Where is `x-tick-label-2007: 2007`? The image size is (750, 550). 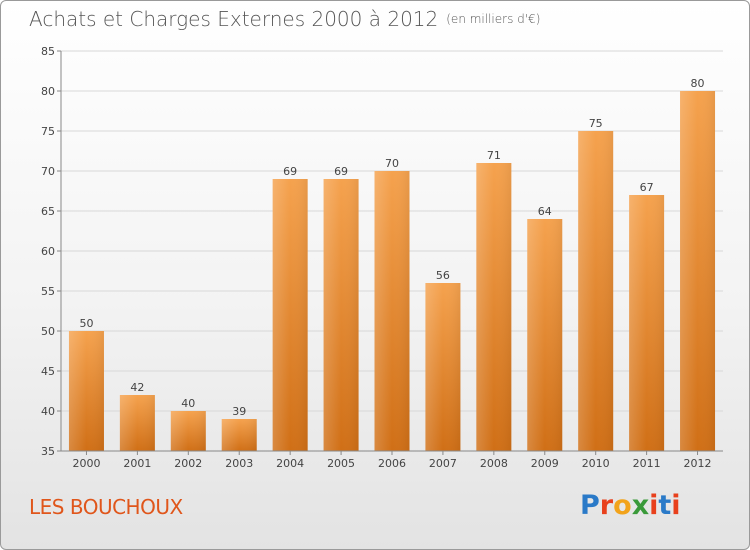 x-tick-label-2007: 2007 is located at coordinates (443, 463).